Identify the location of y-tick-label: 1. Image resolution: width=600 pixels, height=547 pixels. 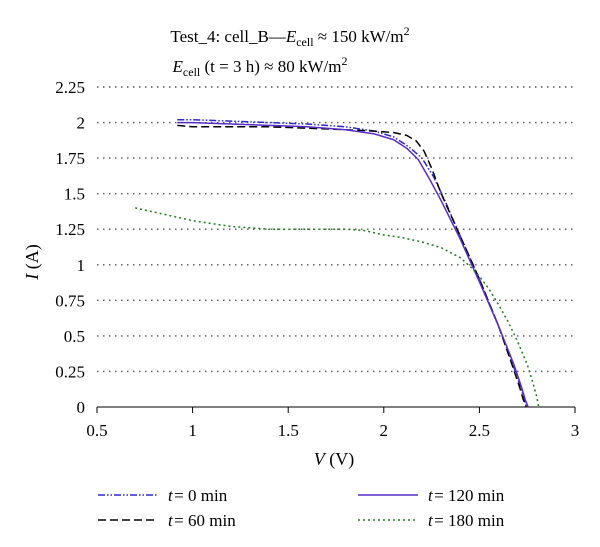
(81, 265).